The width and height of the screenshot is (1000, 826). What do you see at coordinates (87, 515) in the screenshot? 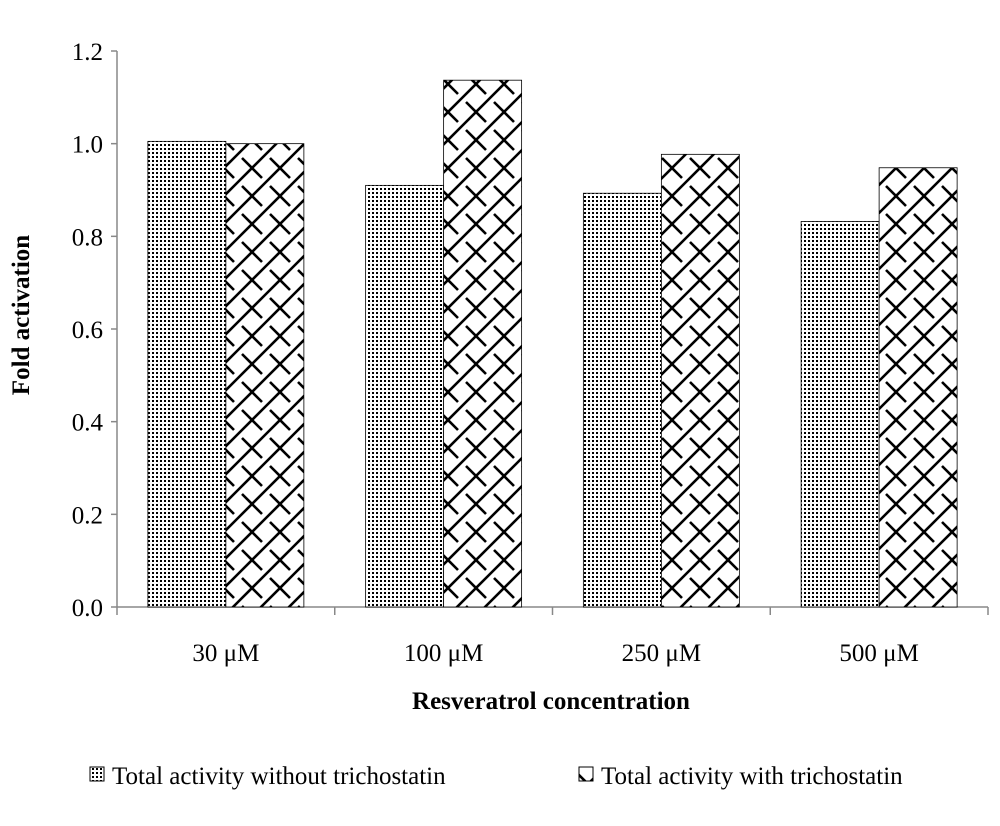
I see `y-tick-label: 0.2` at bounding box center [87, 515].